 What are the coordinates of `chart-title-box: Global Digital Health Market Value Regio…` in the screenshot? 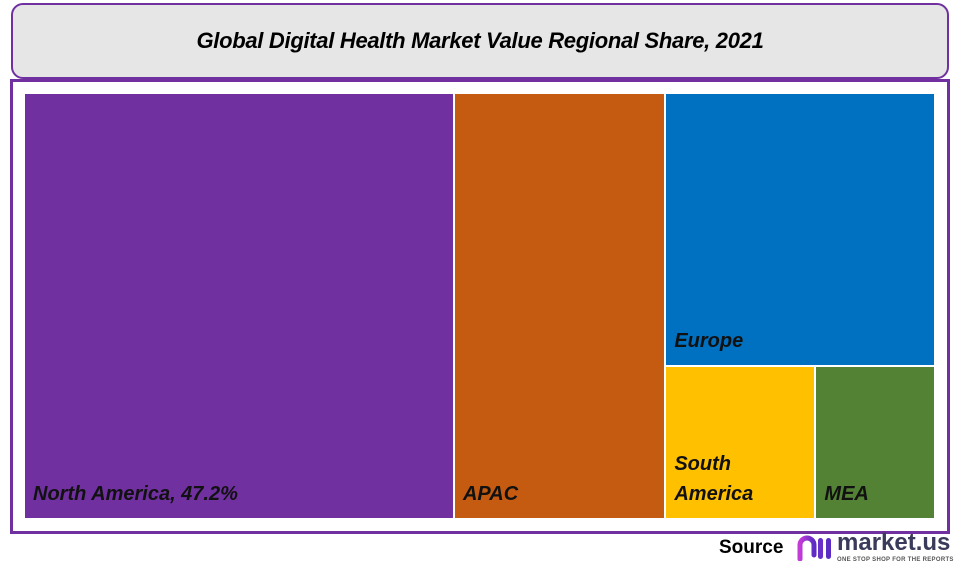 It's located at (480, 41).